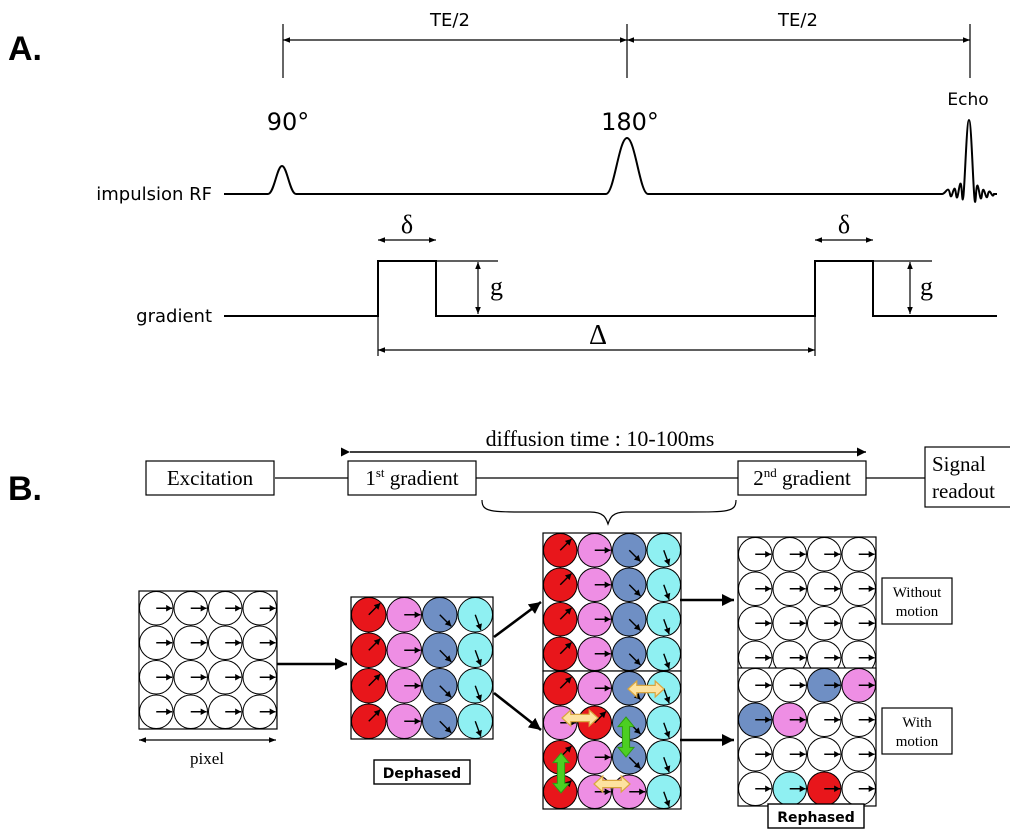  I want to click on rephased-no-motion-grid, so click(807, 606).